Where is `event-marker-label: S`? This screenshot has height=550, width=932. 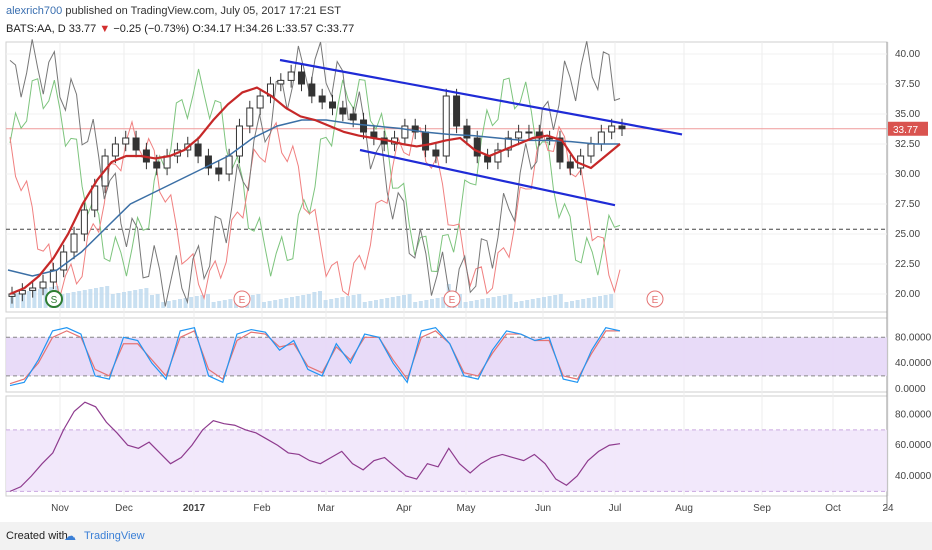
event-marker-label: S is located at coordinates (54, 300).